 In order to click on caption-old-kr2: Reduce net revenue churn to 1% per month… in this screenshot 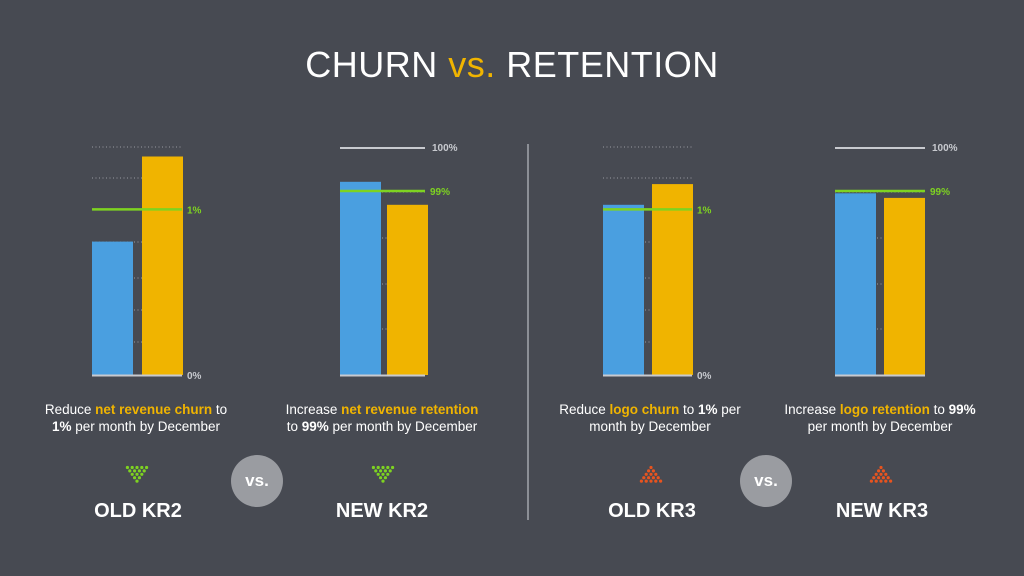, I will do `click(136, 418)`.